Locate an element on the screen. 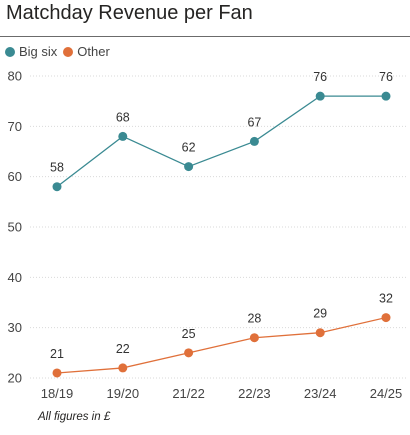  title-divider is located at coordinates (205, 36).